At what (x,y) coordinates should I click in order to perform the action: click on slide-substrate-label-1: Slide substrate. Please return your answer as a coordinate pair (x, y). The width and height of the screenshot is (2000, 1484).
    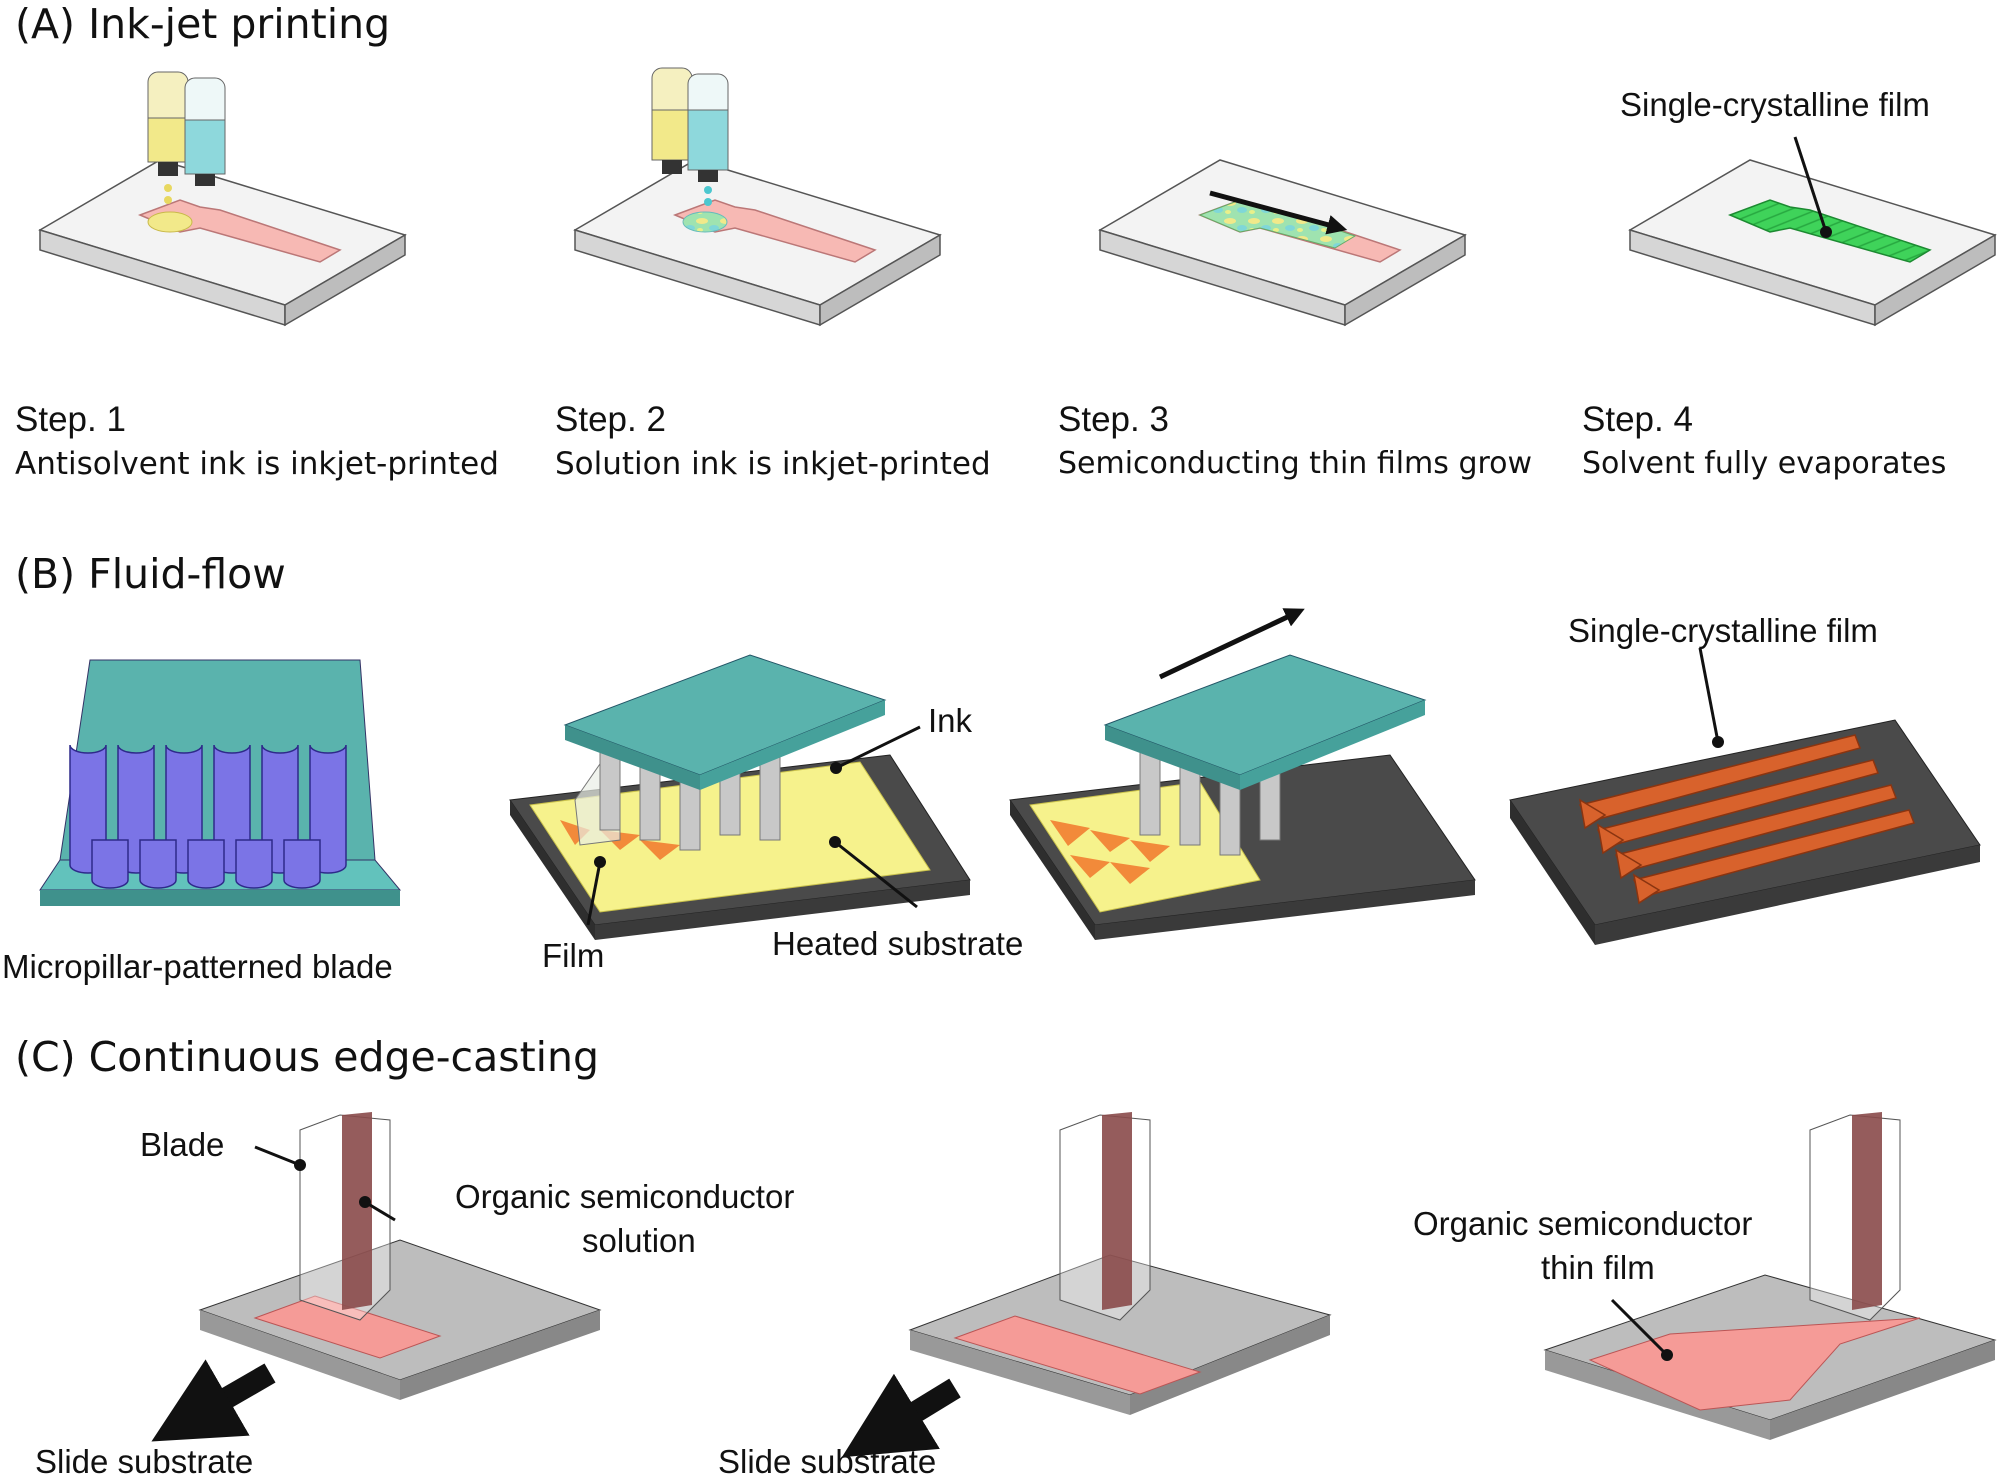
    Looking at the image, I should click on (144, 1461).